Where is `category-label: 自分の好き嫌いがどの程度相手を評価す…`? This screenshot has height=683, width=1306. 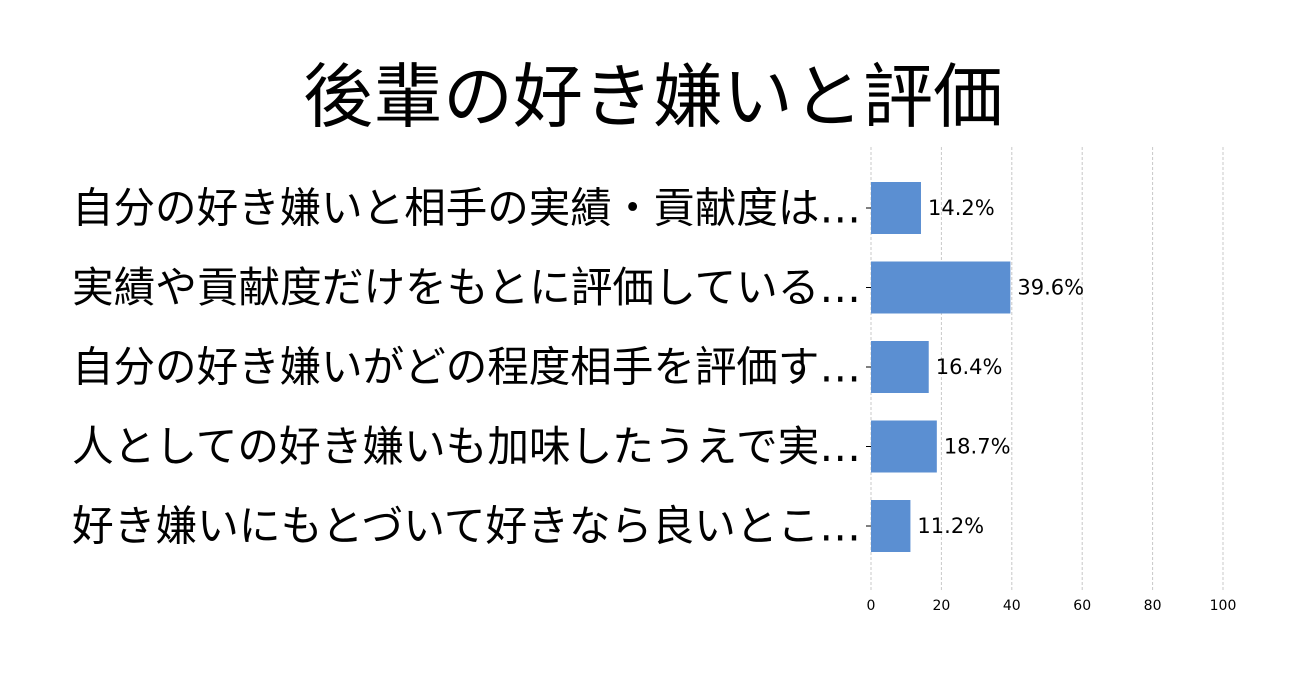
category-label: 自分の好き嫌いがどの程度相手を評価す… is located at coordinates (466, 367).